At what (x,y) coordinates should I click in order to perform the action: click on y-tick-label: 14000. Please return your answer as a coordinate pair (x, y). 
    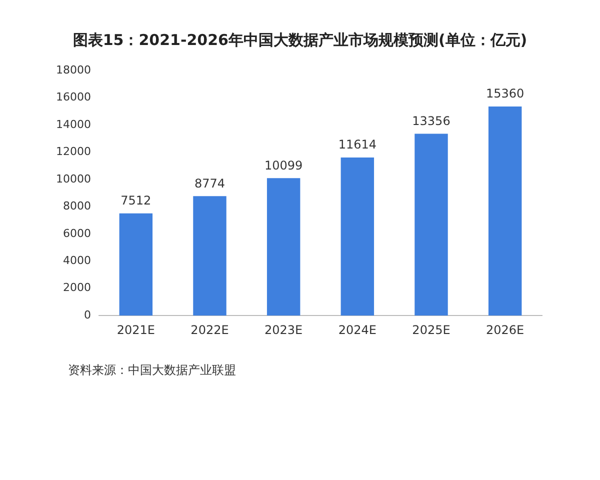
    Looking at the image, I should click on (73, 124).